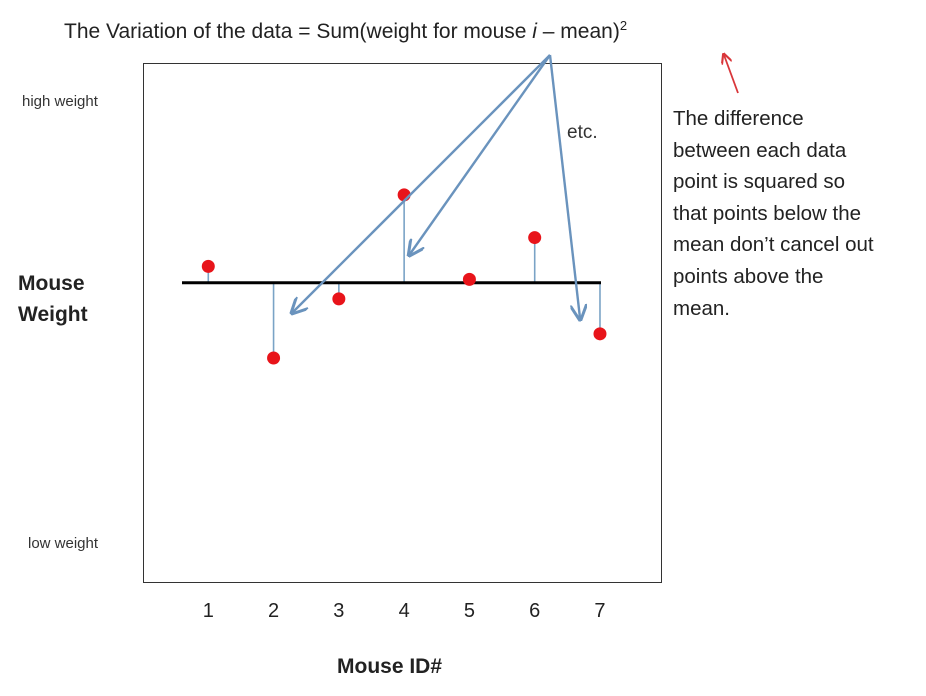  I want to click on title-italic-i: i, so click(534, 31).